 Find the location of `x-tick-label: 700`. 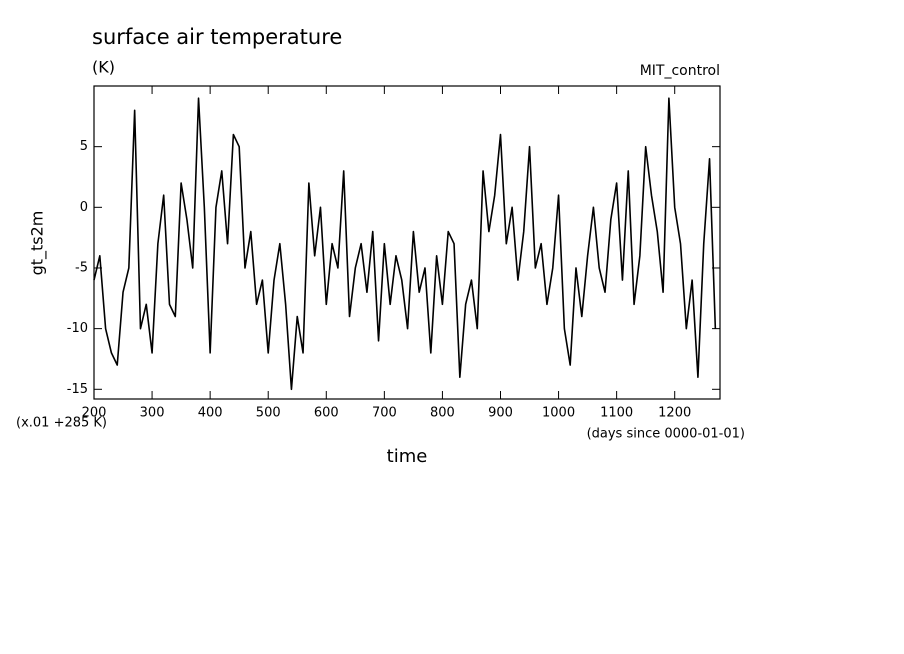

x-tick-label: 700 is located at coordinates (384, 413).